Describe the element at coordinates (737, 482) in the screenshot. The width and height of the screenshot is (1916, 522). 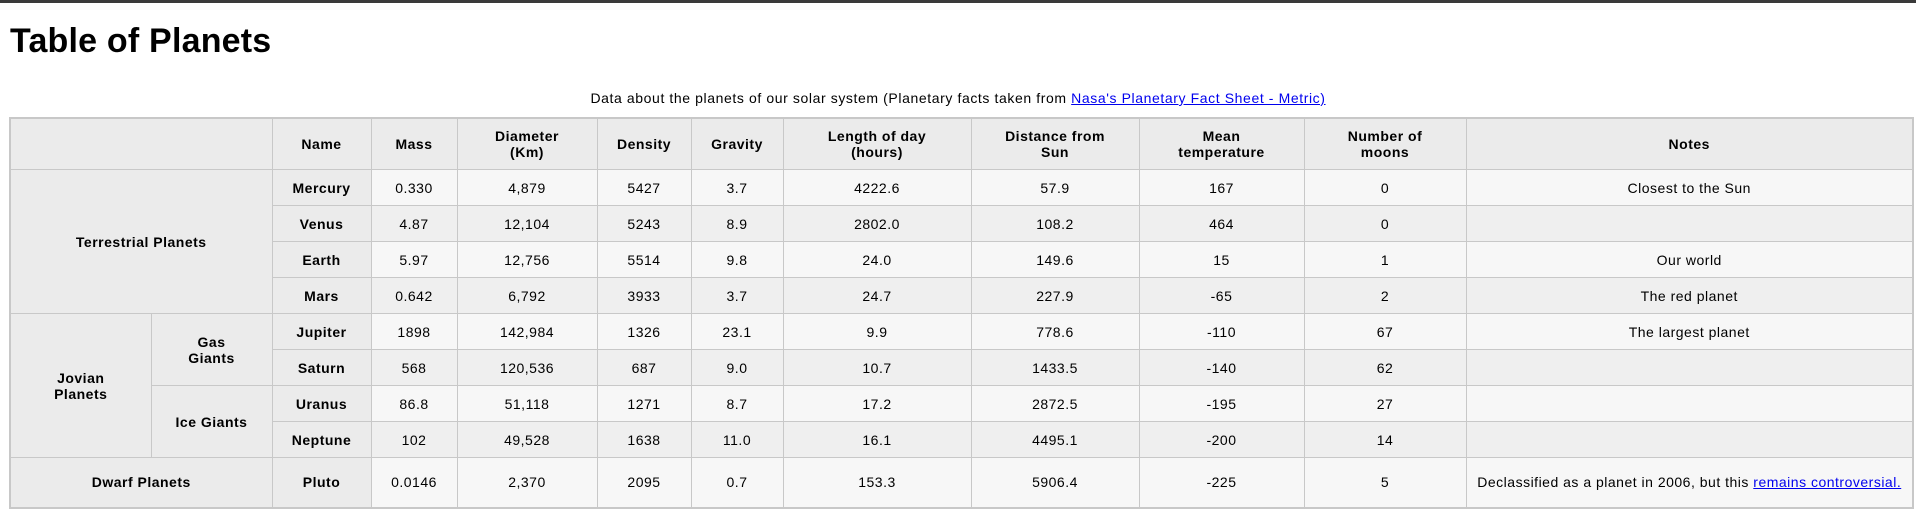
I see `cell-gravity: 0.7` at that location.